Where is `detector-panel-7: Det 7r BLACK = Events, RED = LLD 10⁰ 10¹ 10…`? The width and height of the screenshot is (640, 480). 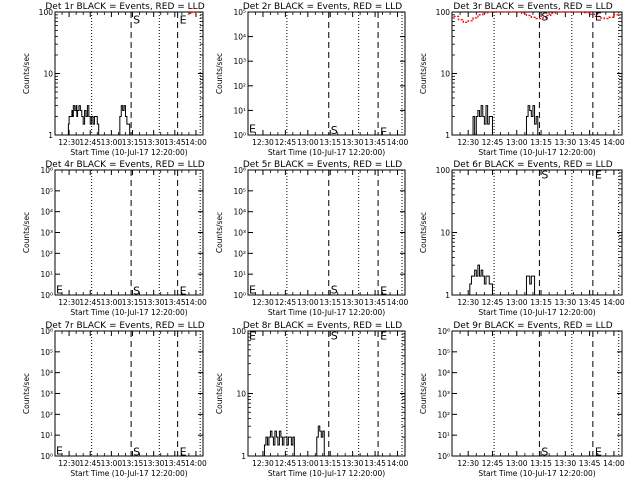 detector-panel-7: Det 7r BLACK = Events, RED = LLD 10⁰ 10¹ 10… is located at coordinates (114, 399).